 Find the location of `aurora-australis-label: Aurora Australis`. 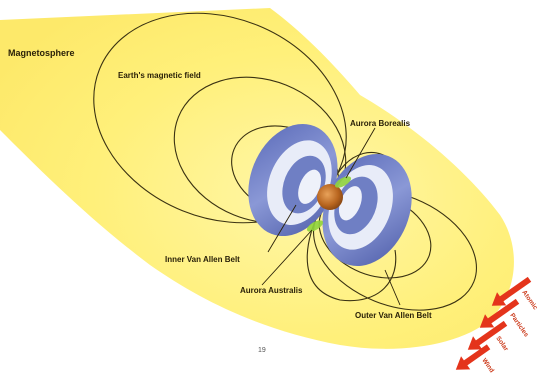

aurora-australis-label: Aurora Australis is located at coordinates (271, 290).